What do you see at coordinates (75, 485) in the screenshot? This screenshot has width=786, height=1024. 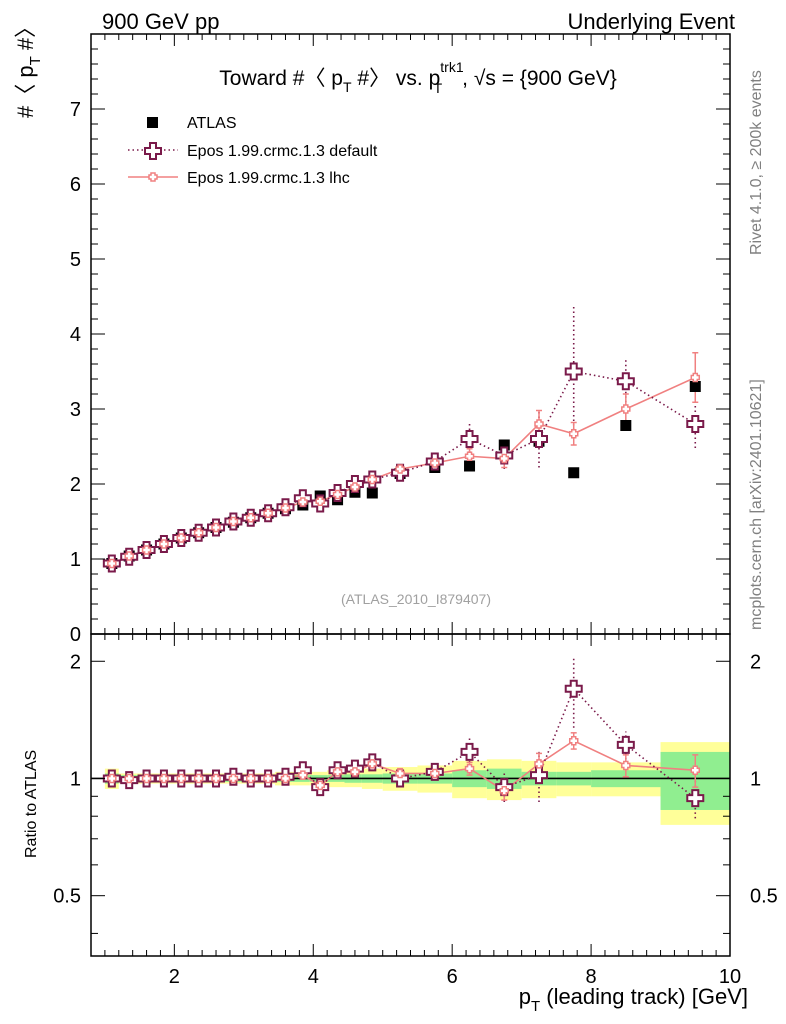 I see `main-y-tick-label: 2` at bounding box center [75, 485].